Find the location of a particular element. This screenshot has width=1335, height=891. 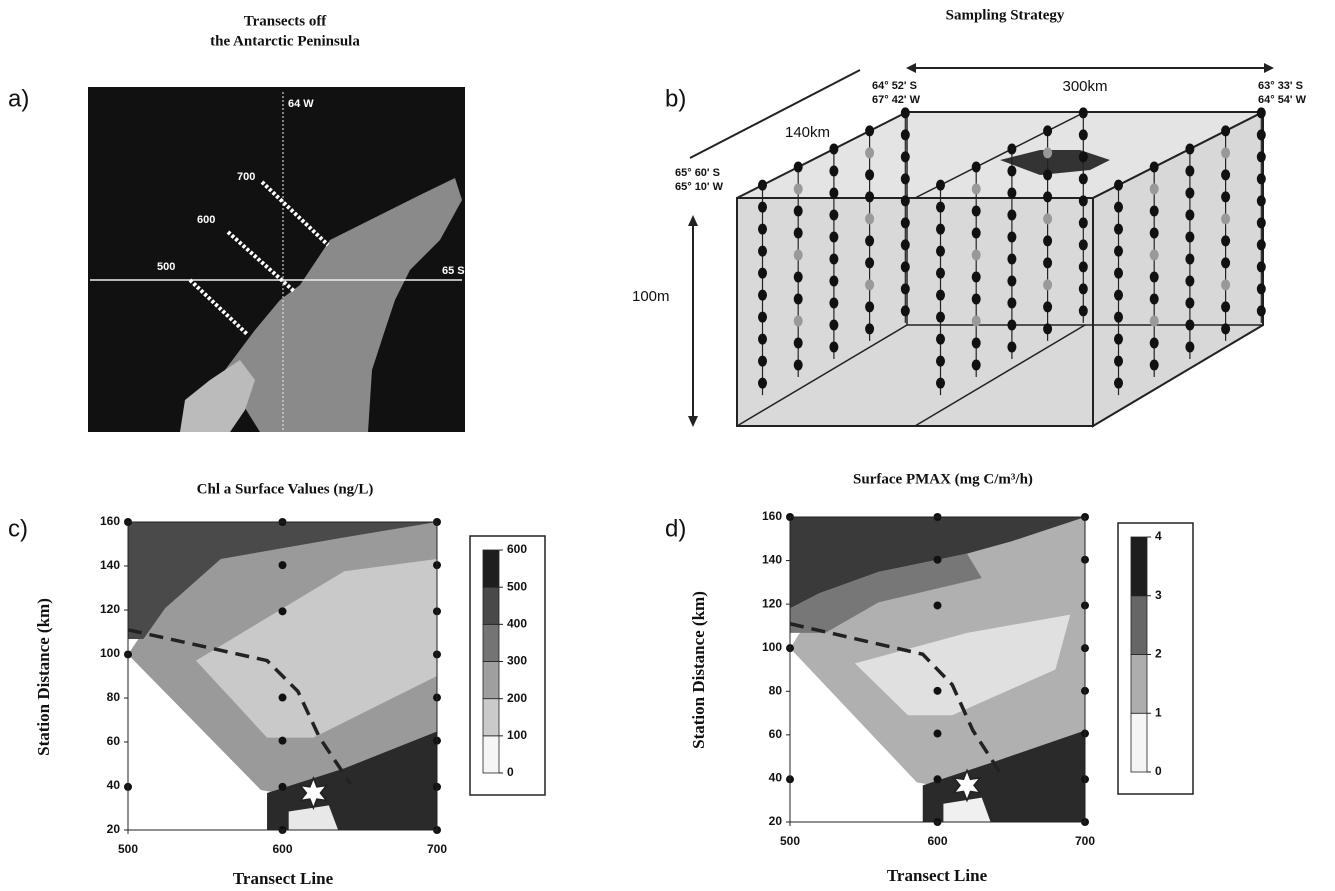

colorbar-tick-label: 200 is located at coordinates (517, 698).